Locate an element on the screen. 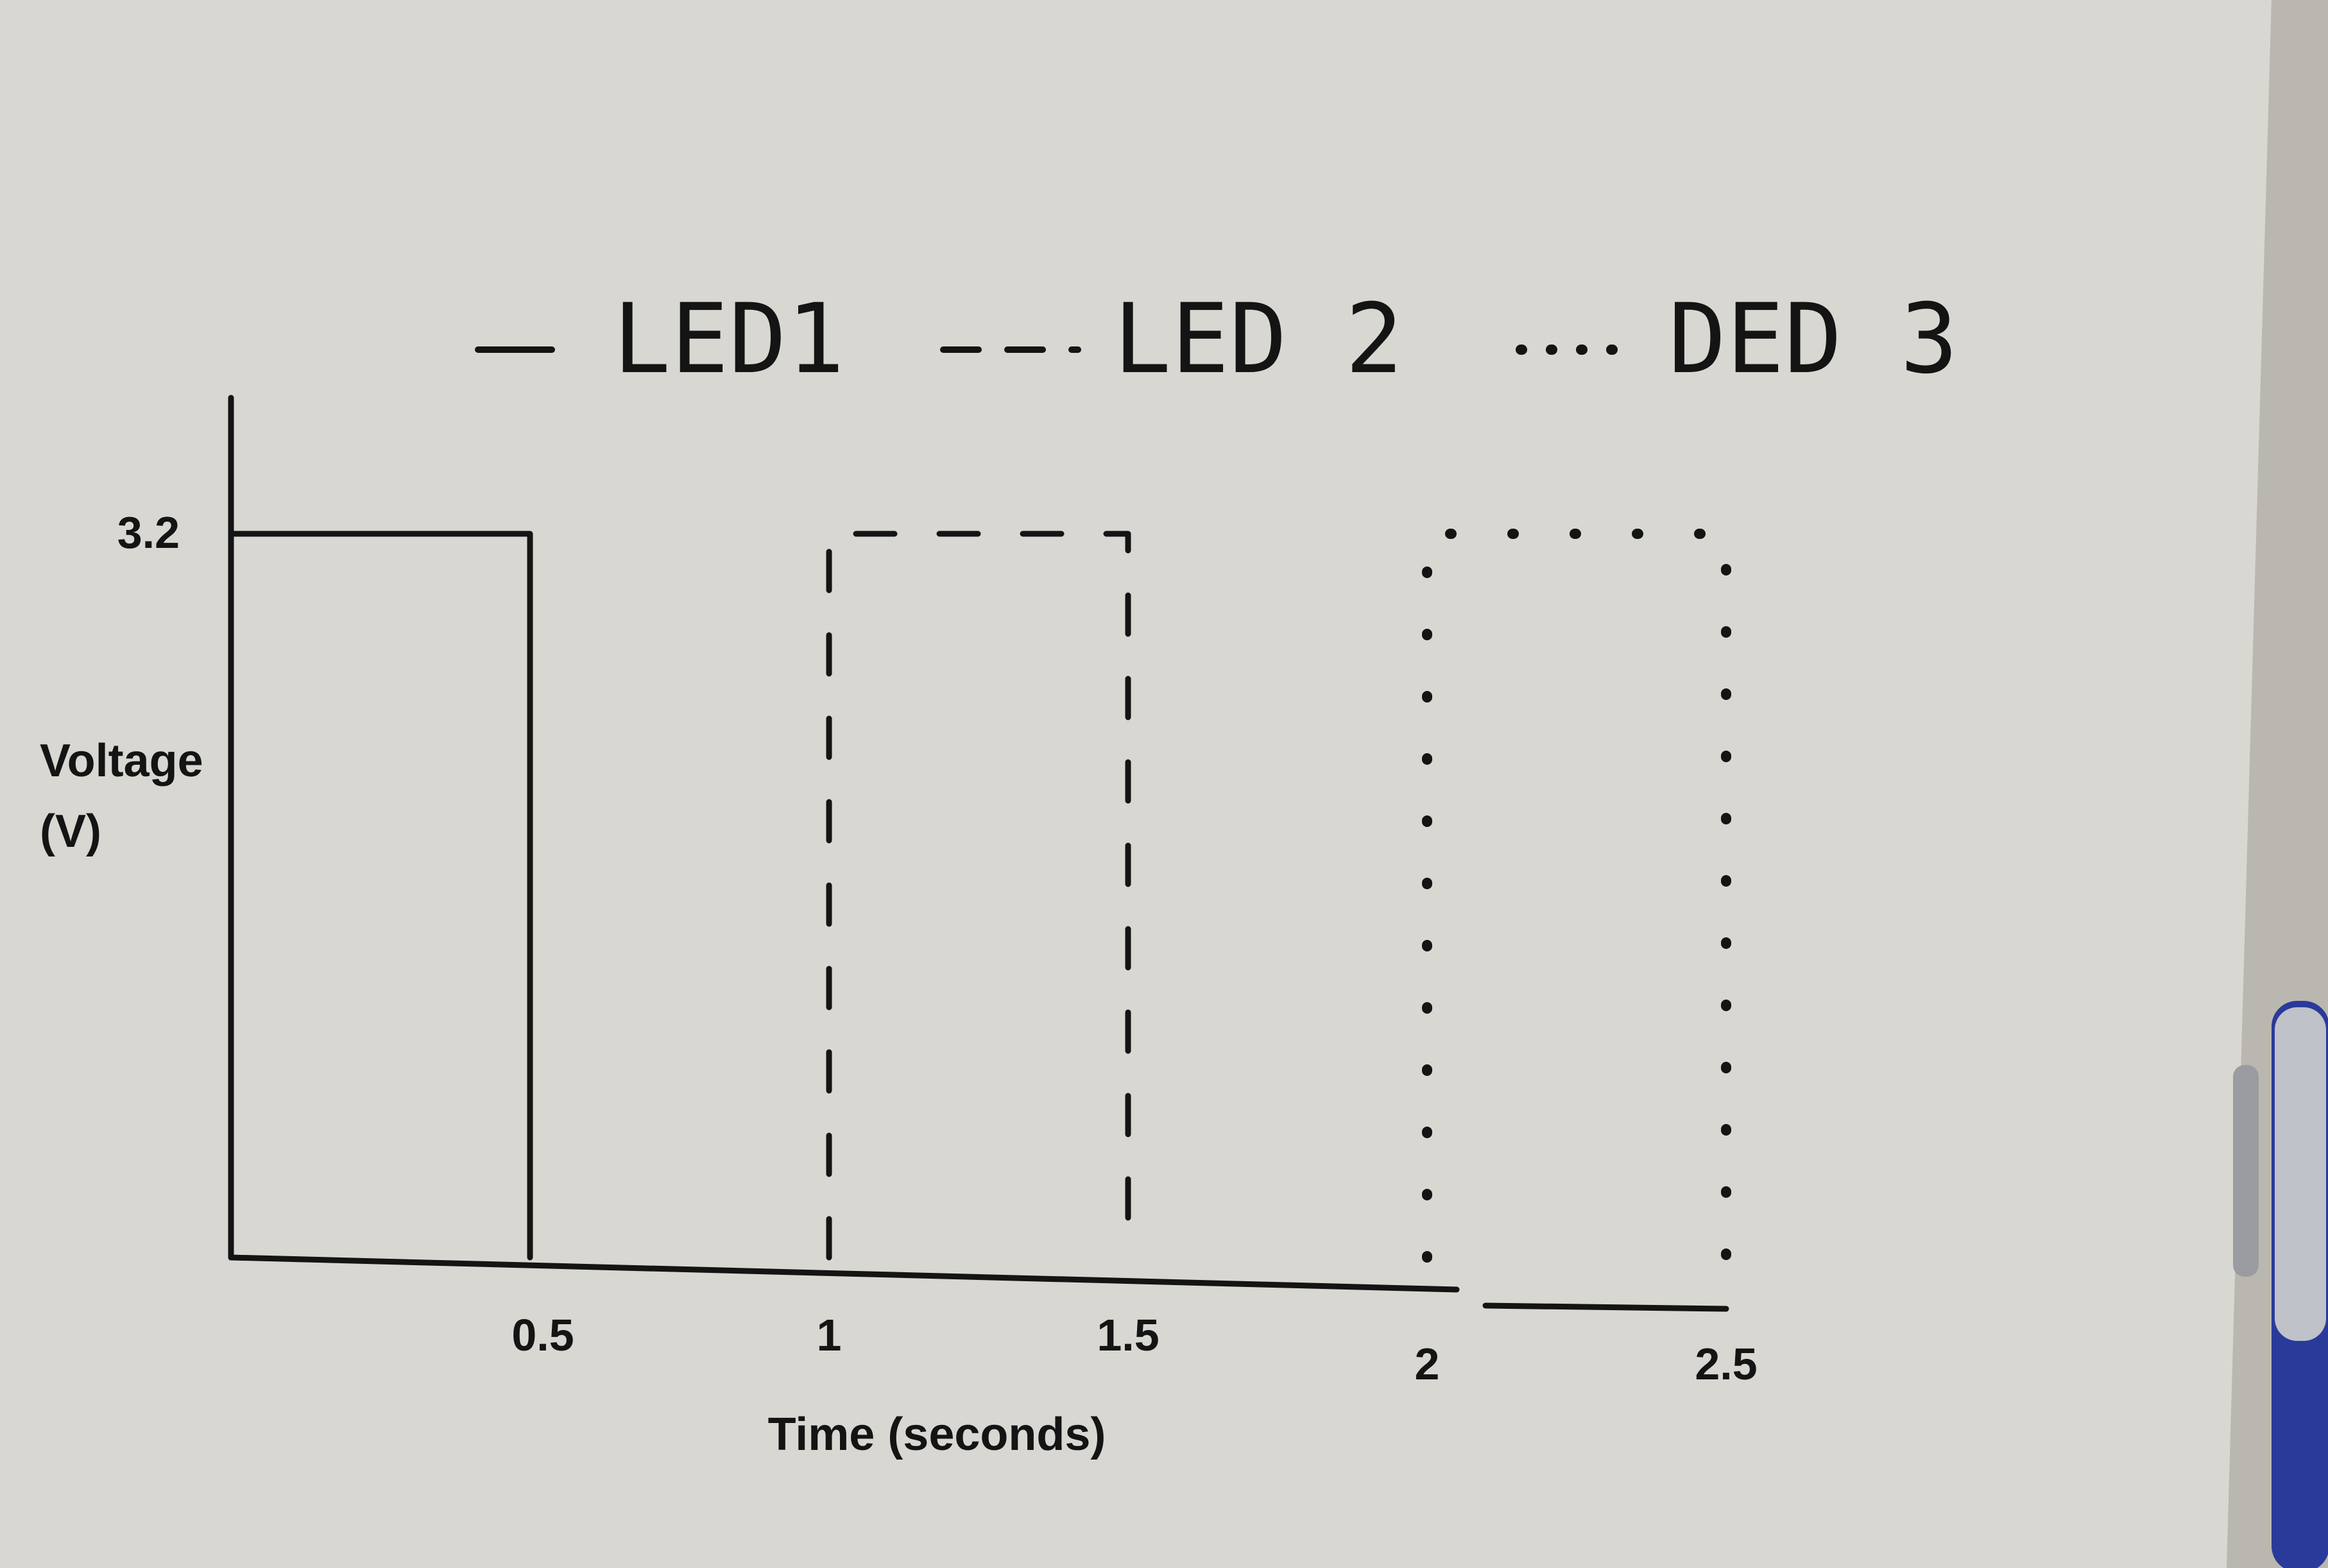  legend-label-led3: DED 3 is located at coordinates (1813, 339).